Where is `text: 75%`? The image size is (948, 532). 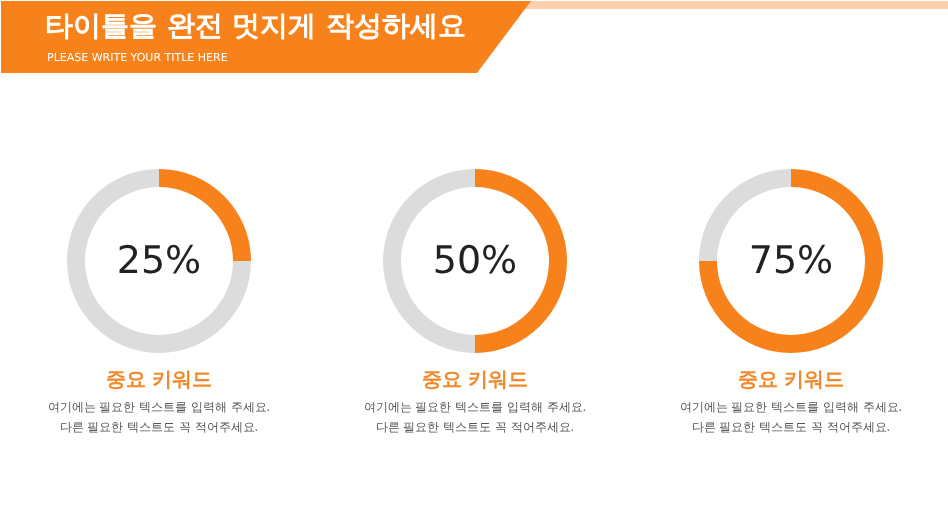
text: 75% is located at coordinates (791, 261).